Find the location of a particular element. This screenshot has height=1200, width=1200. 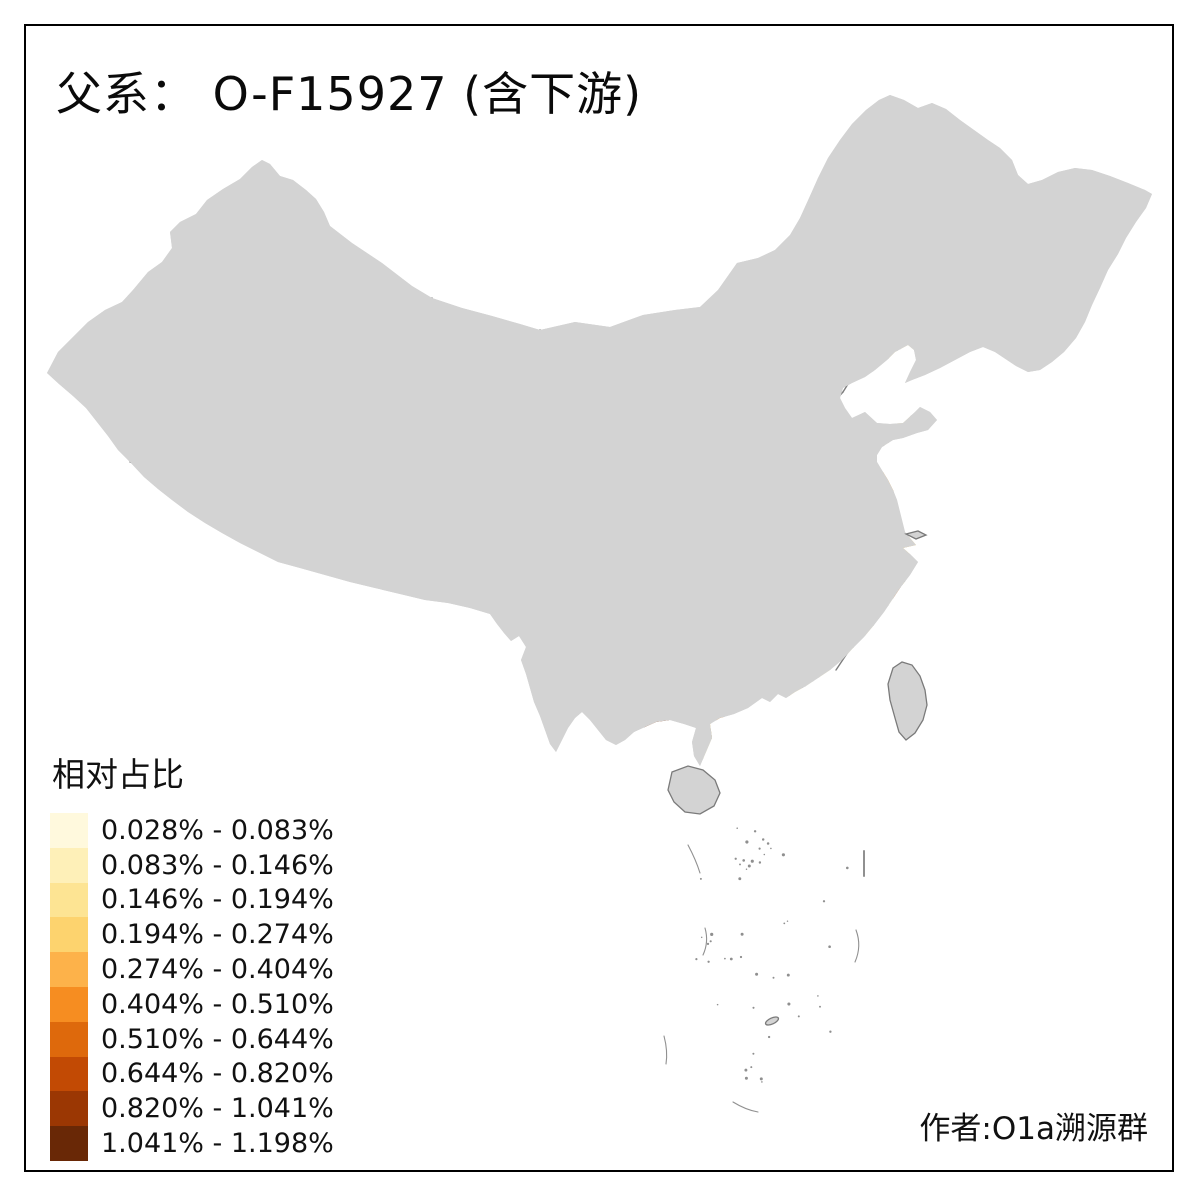

legend-item: 0.274% - 0.404% is located at coordinates (192, 969).